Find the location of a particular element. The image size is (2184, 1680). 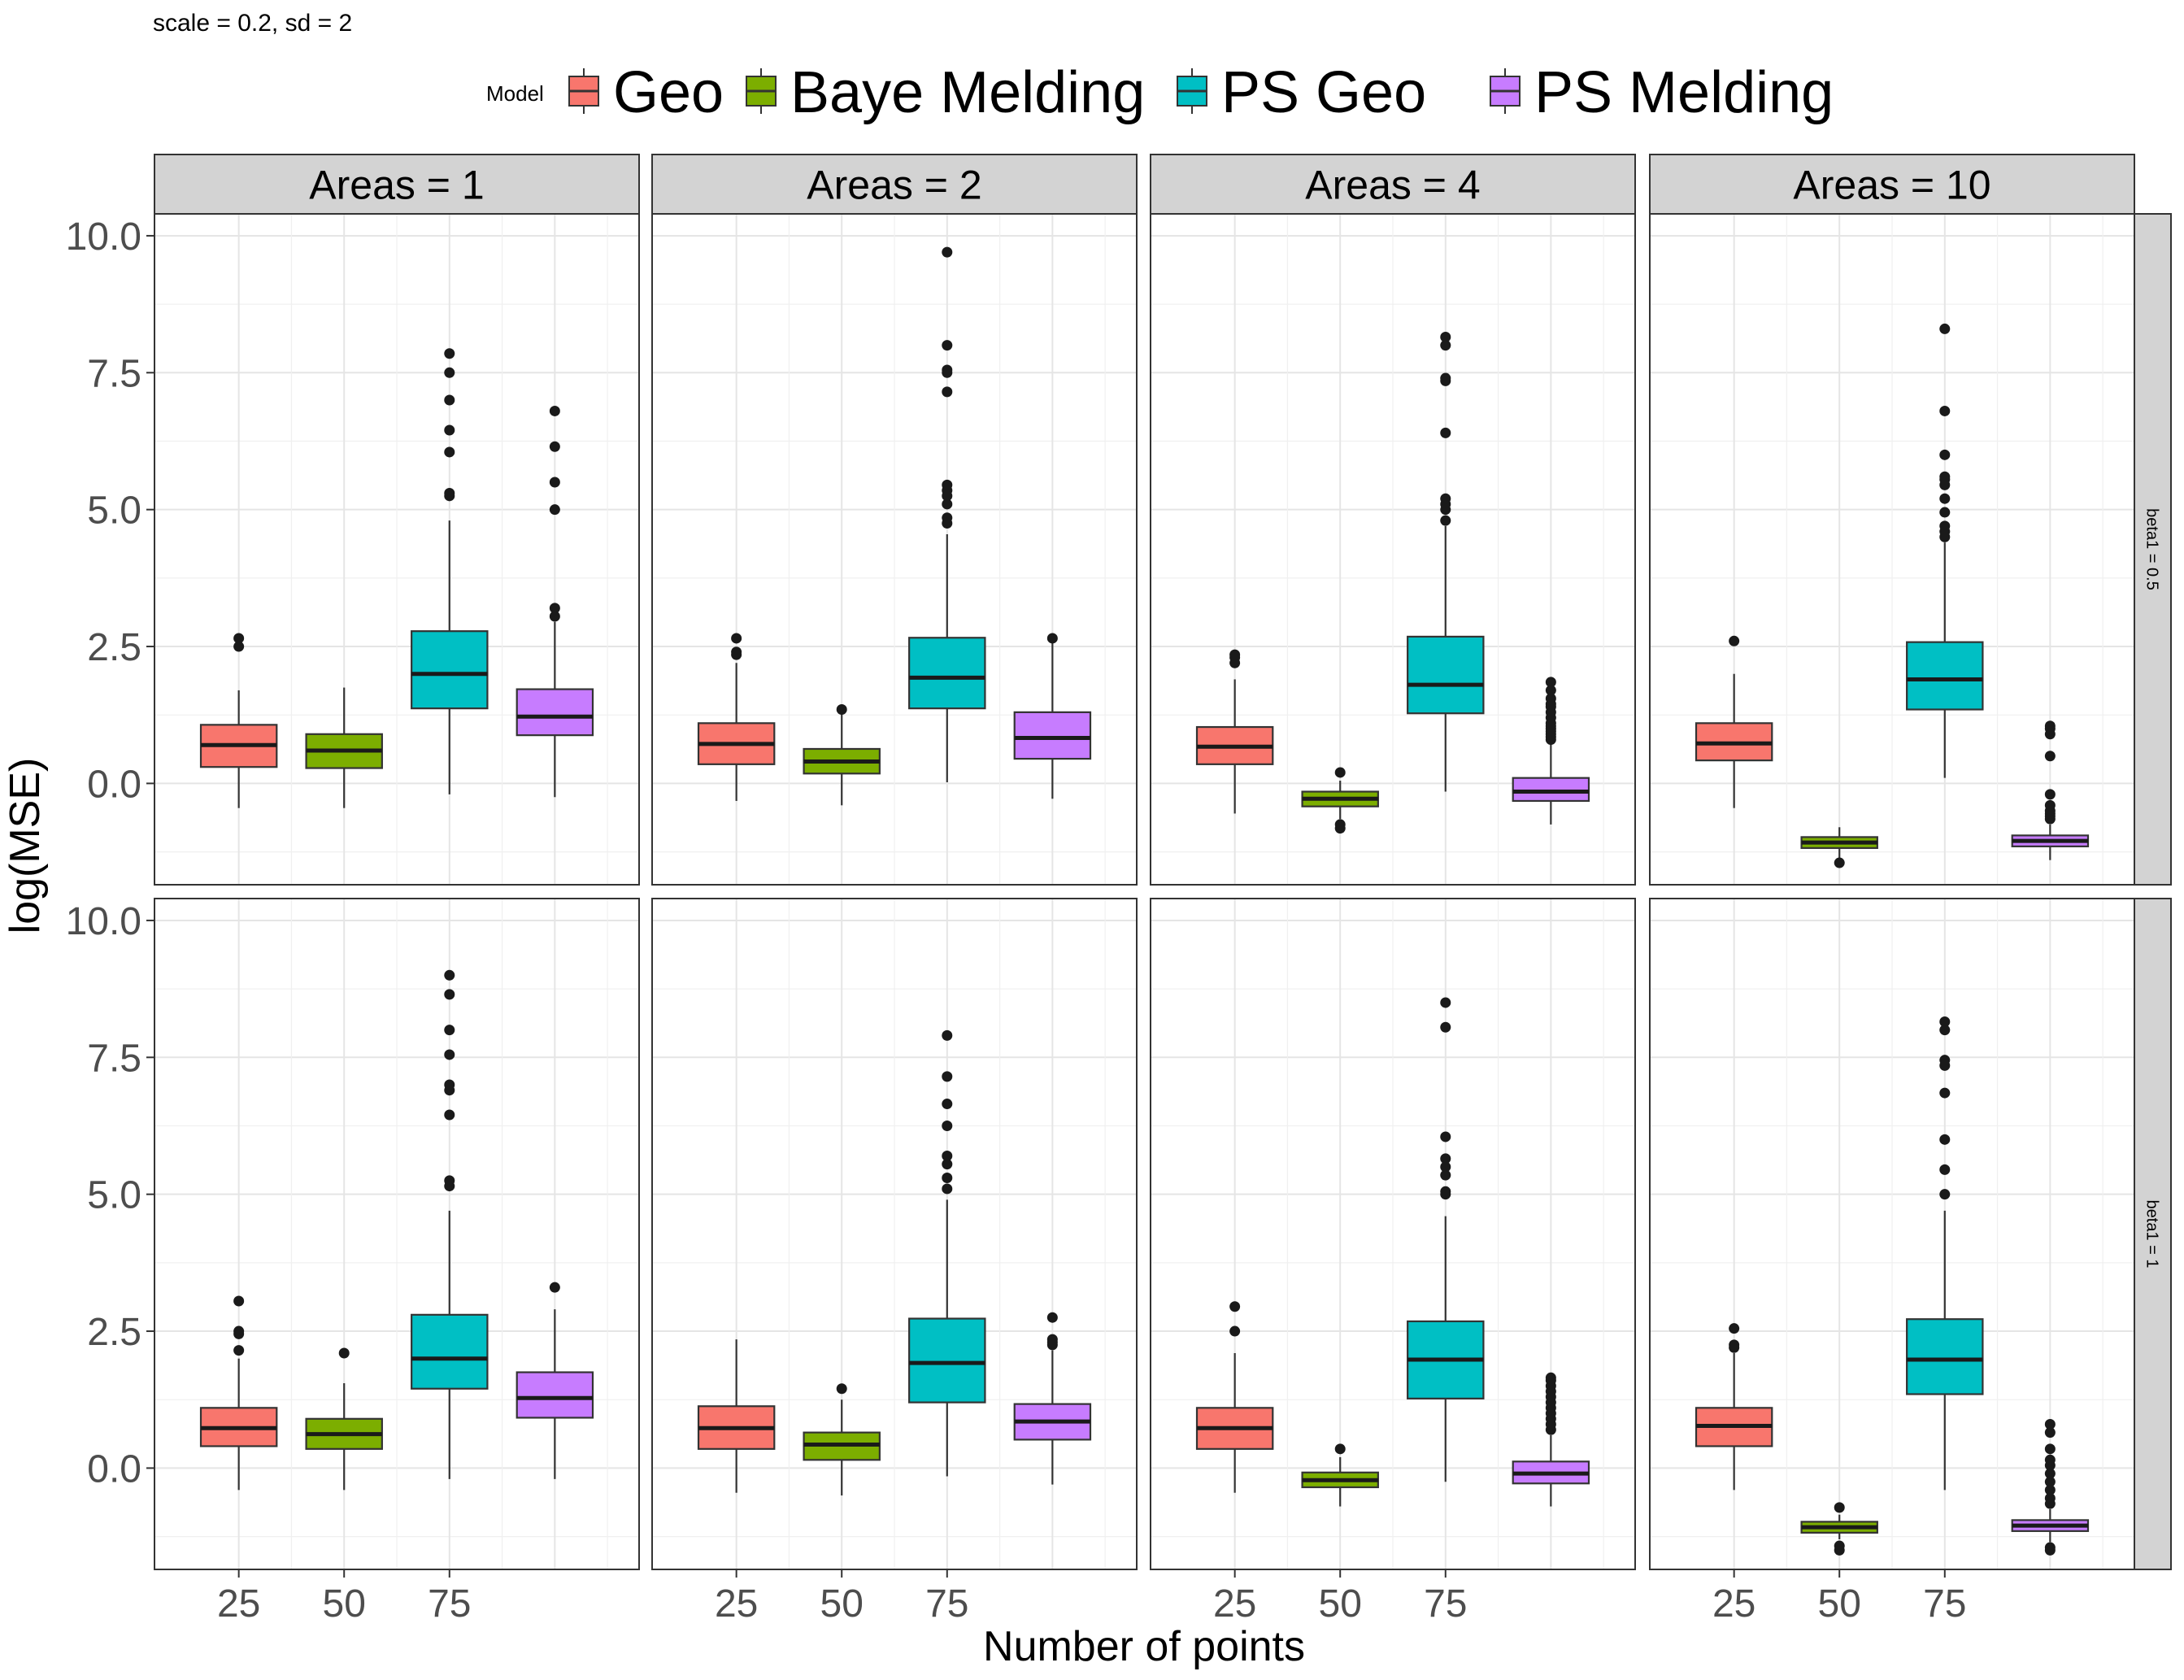

facet-strip-label: beta1 = 0.5 is located at coordinates (2152, 549).